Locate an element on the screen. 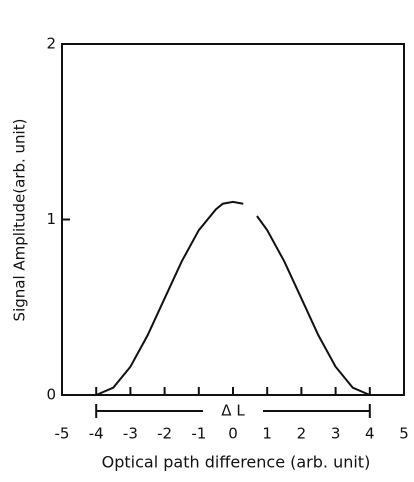 This screenshot has width=414, height=482. y-tick-label: 0 is located at coordinates (51, 395).